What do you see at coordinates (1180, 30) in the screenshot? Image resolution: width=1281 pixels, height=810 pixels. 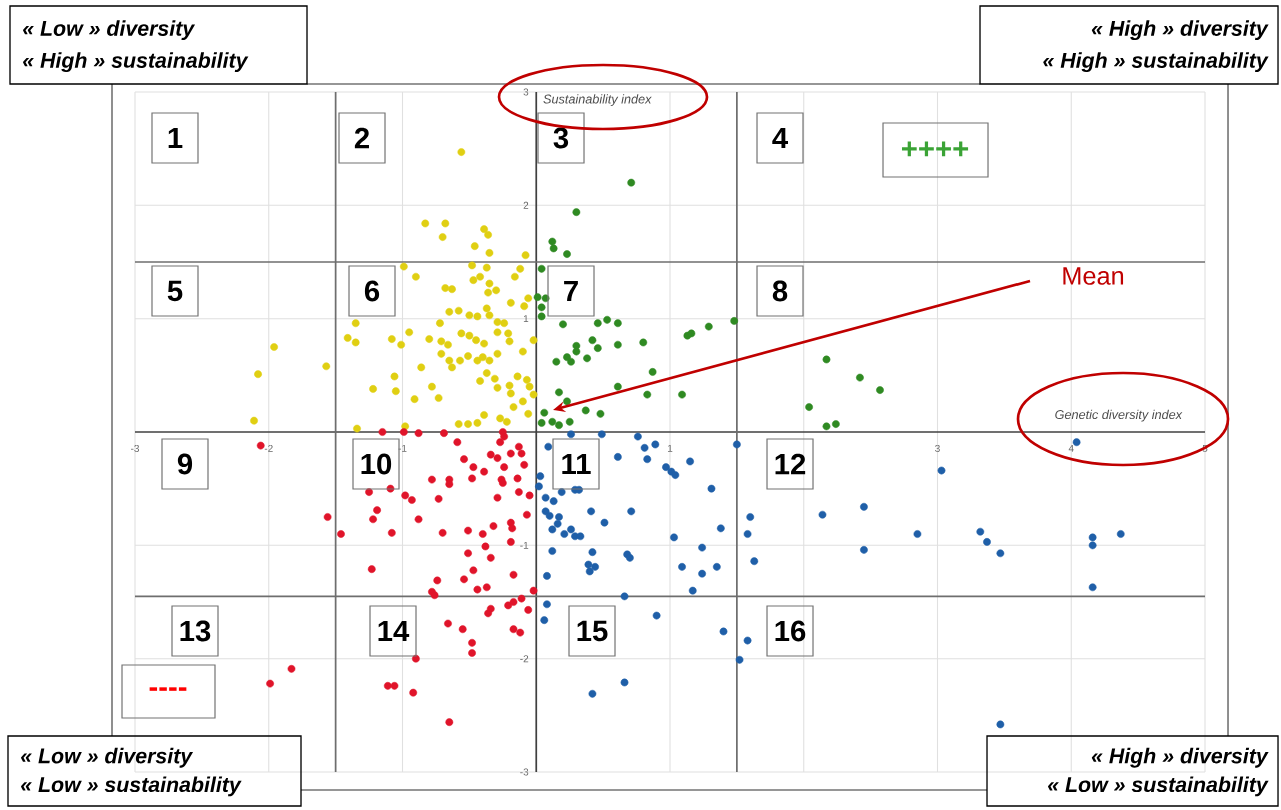 I see `text: « High » diversity` at bounding box center [1180, 30].